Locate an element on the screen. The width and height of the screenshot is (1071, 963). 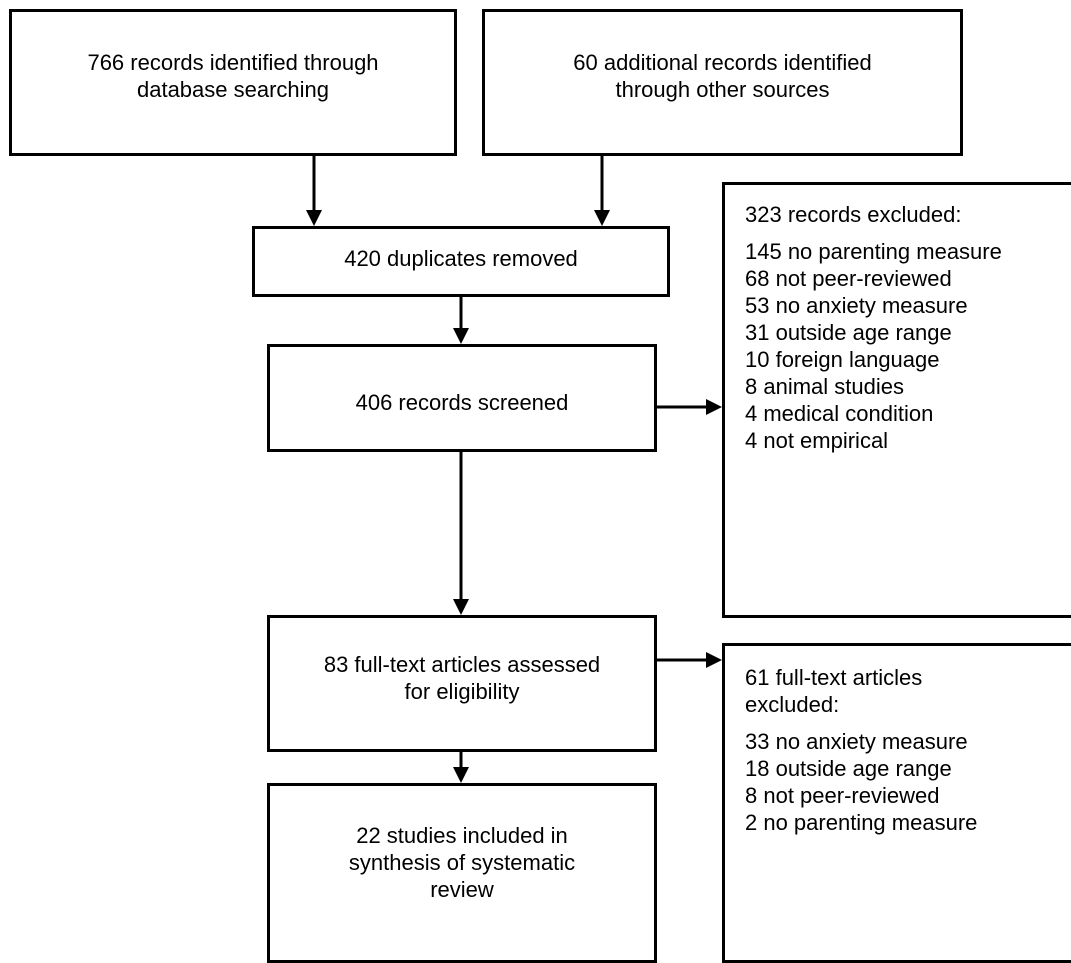
records-excluded-item: 4 medical condition is located at coordinates (839, 413).